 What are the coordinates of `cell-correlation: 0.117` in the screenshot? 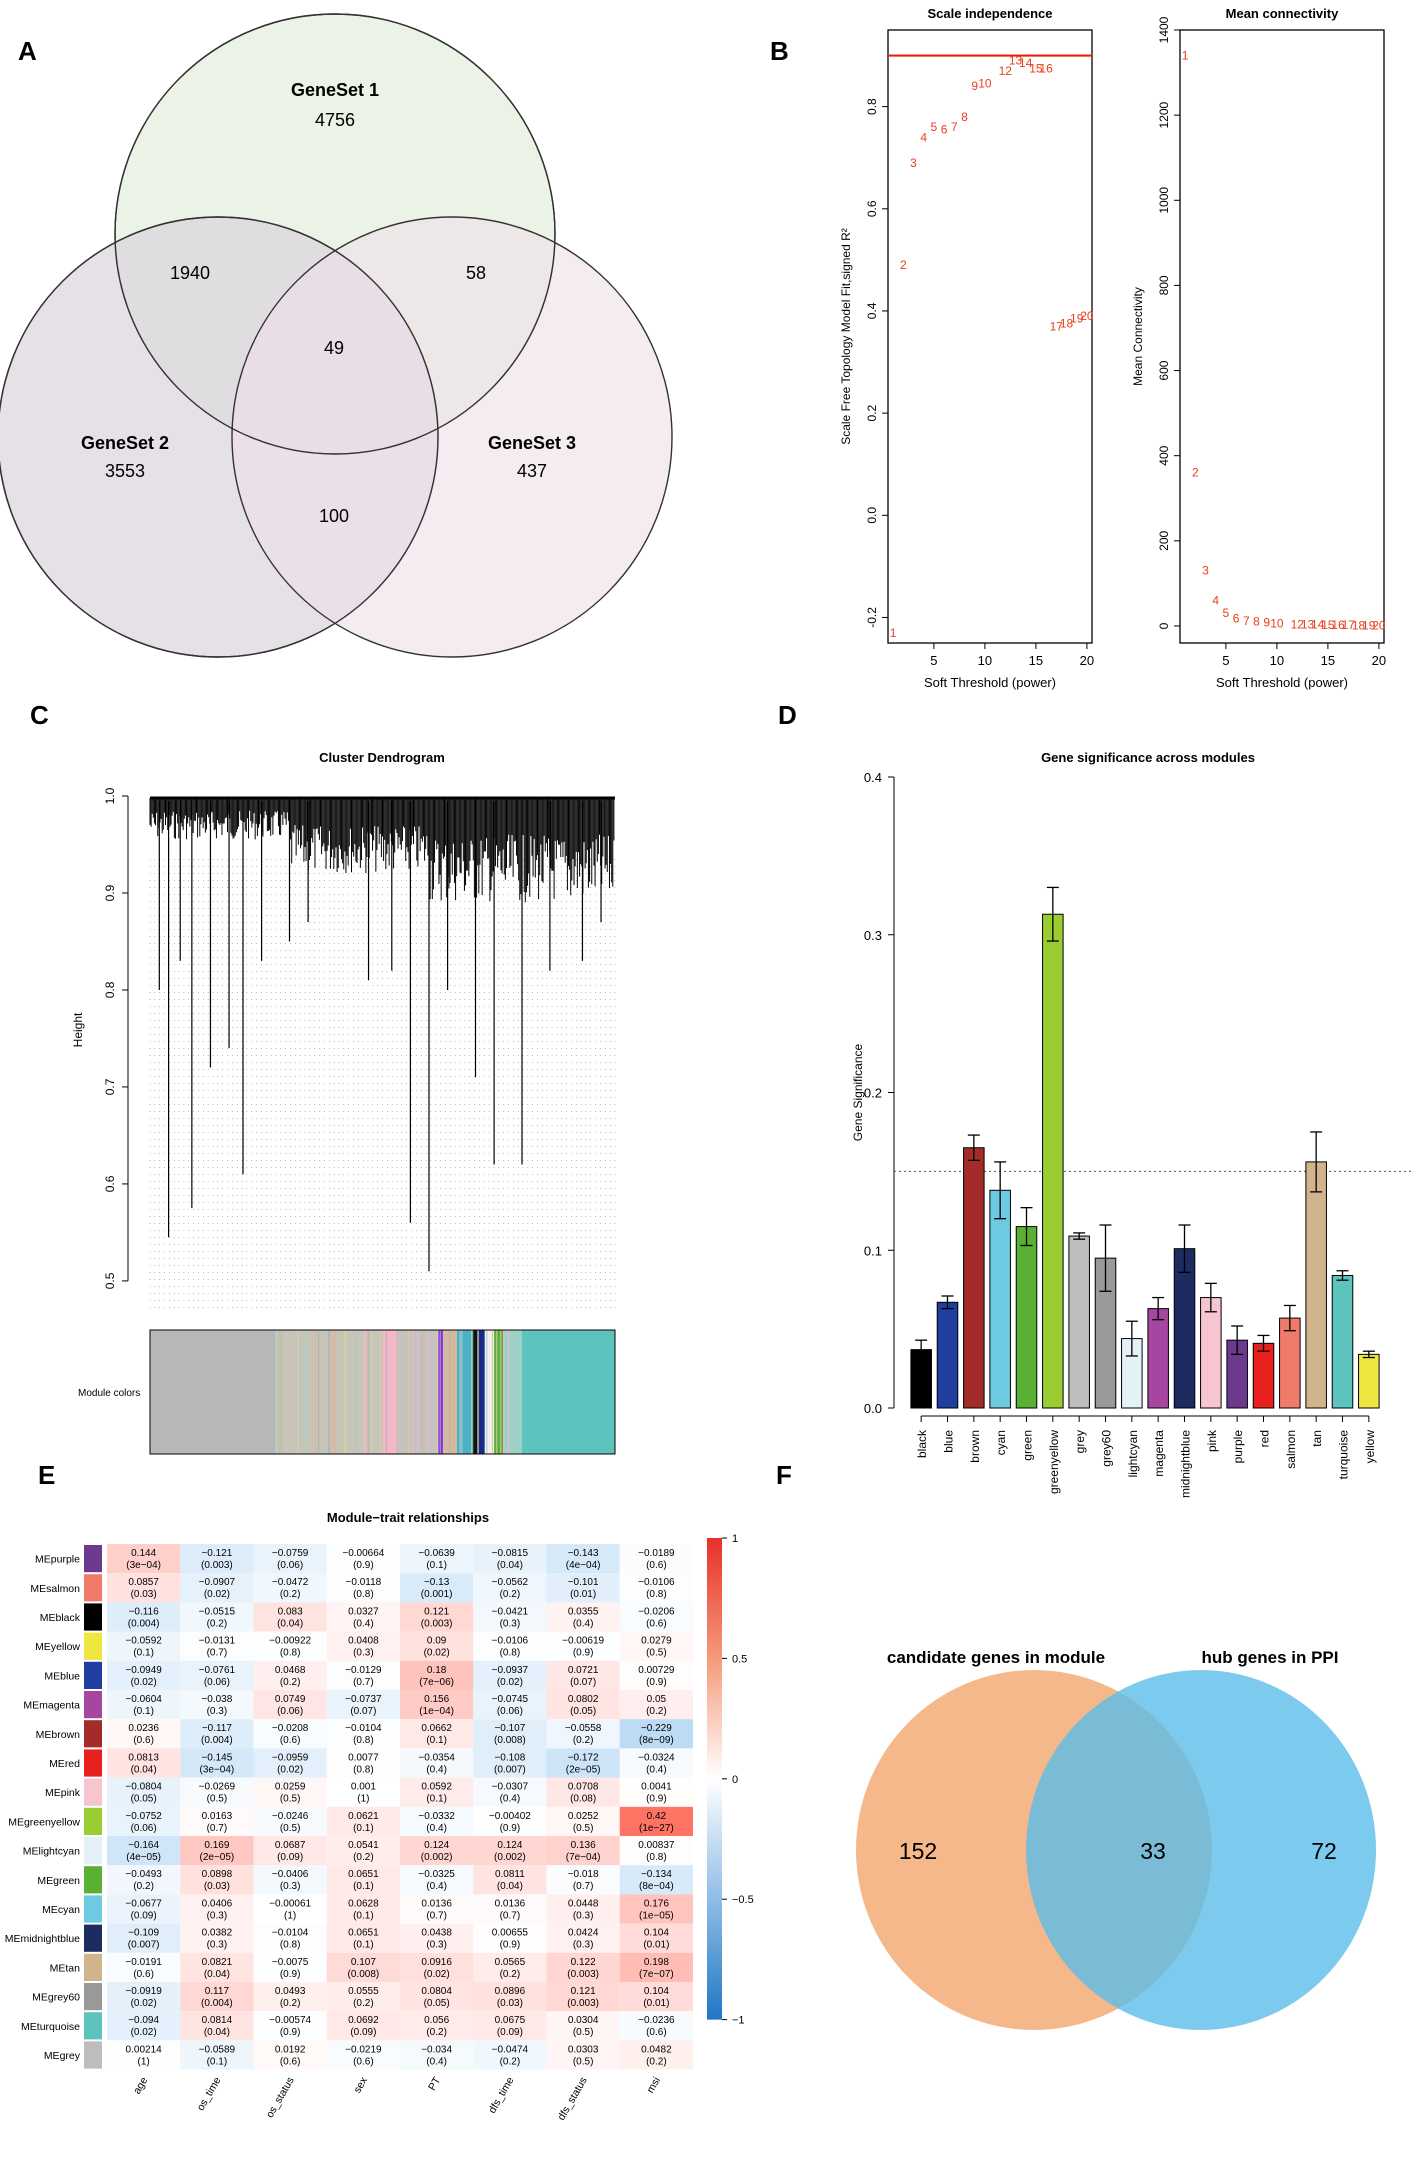 It's located at (217, 1991).